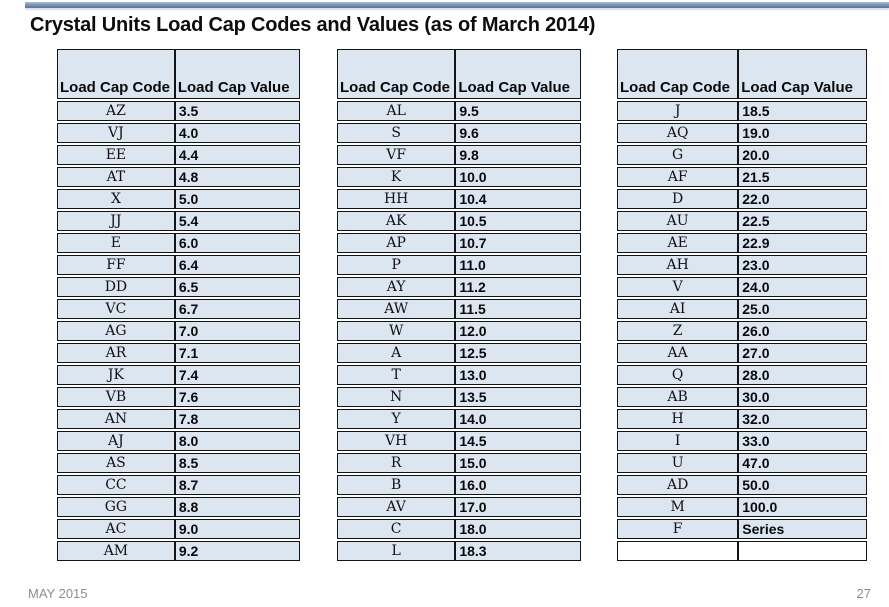 This screenshot has height=607, width=889. Describe the element at coordinates (396, 287) in the screenshot. I see `load-cap-code-cell: AY` at that location.